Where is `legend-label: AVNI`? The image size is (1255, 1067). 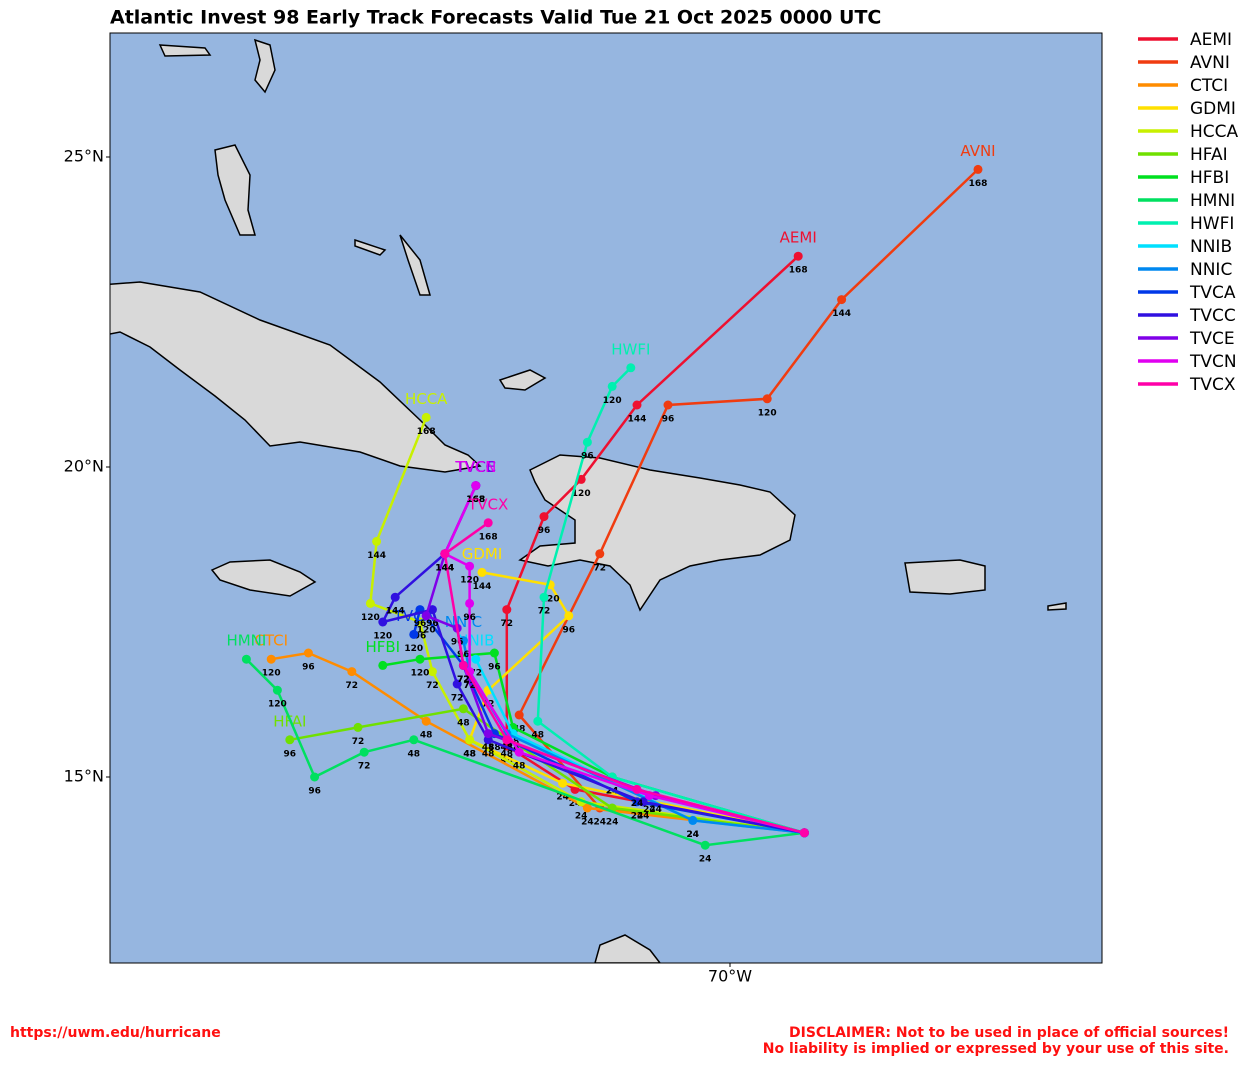 legend-label: AVNI is located at coordinates (1210, 63).